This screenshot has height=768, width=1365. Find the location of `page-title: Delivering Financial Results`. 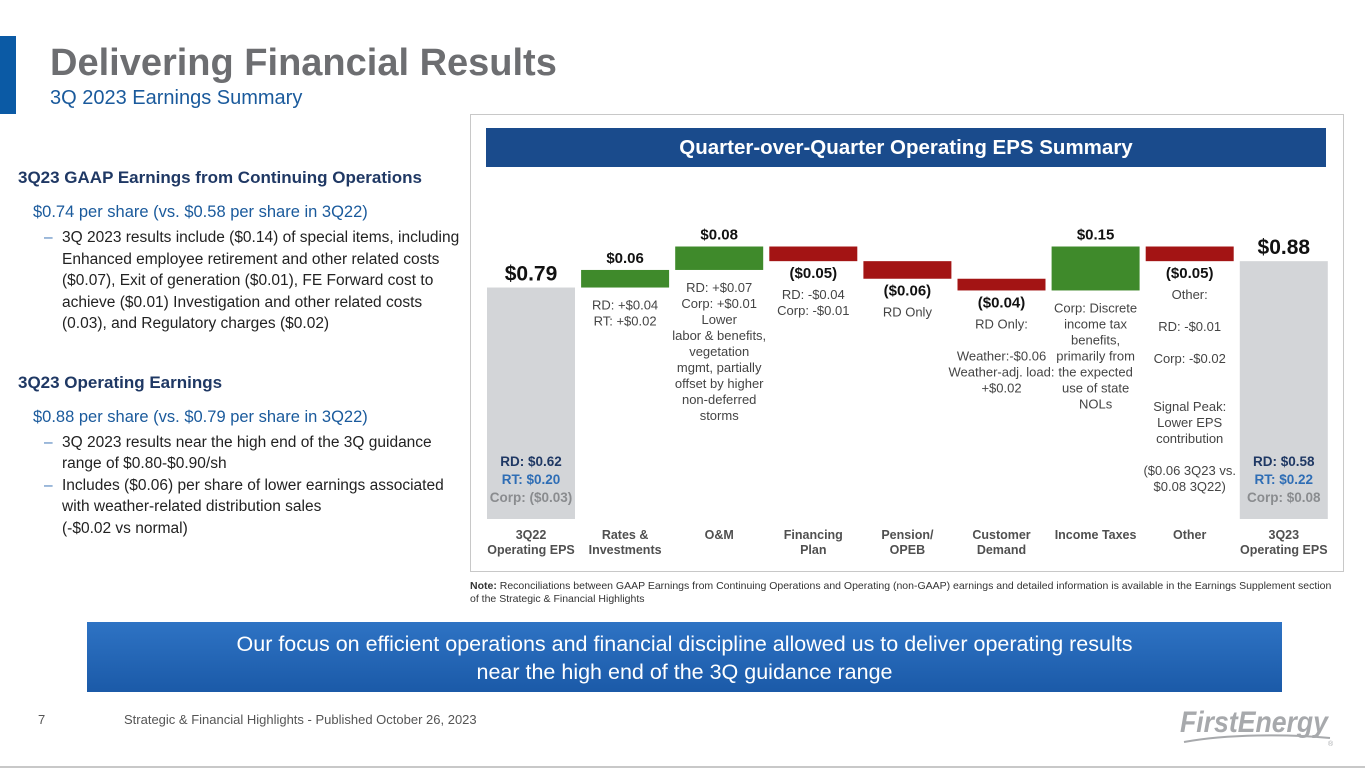

page-title: Delivering Financial Results is located at coordinates (303, 63).